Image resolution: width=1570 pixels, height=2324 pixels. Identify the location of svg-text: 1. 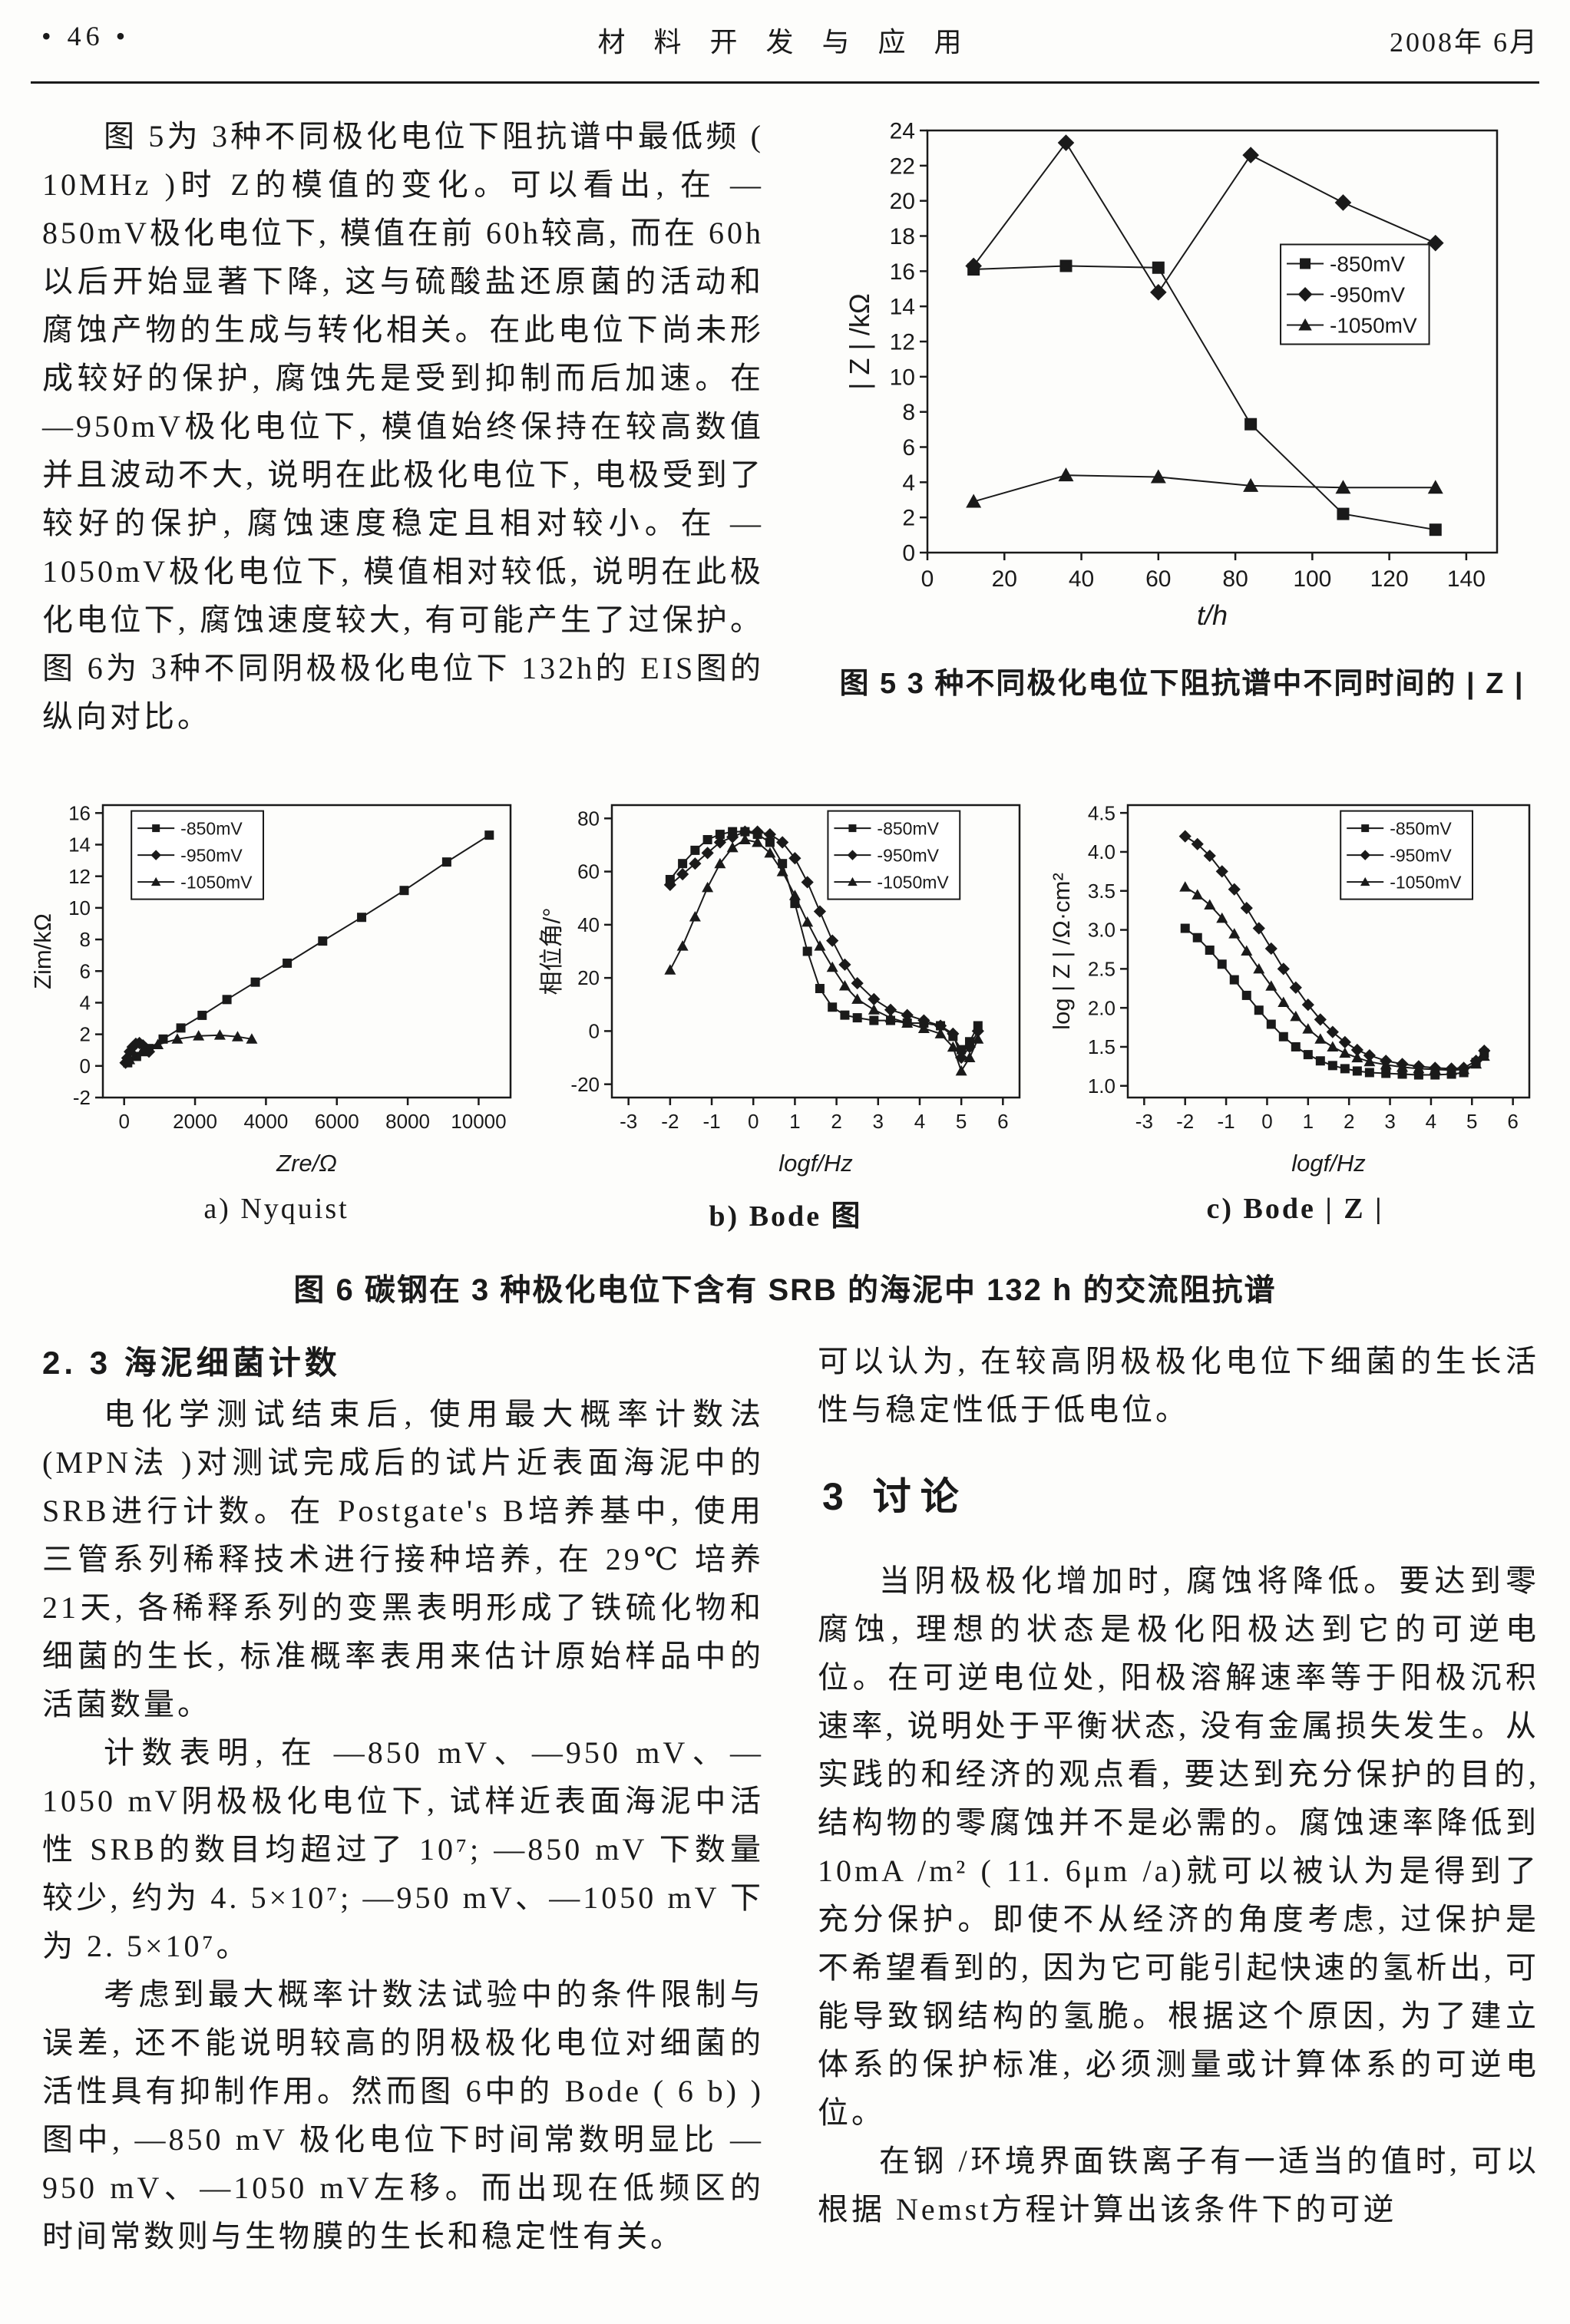
(794, 1121).